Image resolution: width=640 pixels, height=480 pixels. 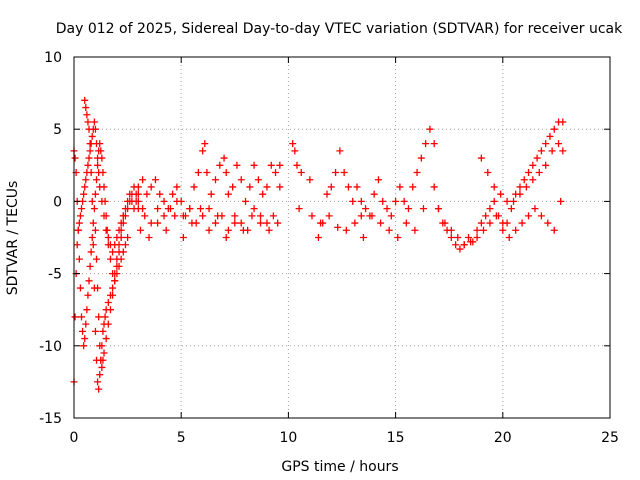 I want to click on x-tick-label: 0, so click(x=74, y=438).